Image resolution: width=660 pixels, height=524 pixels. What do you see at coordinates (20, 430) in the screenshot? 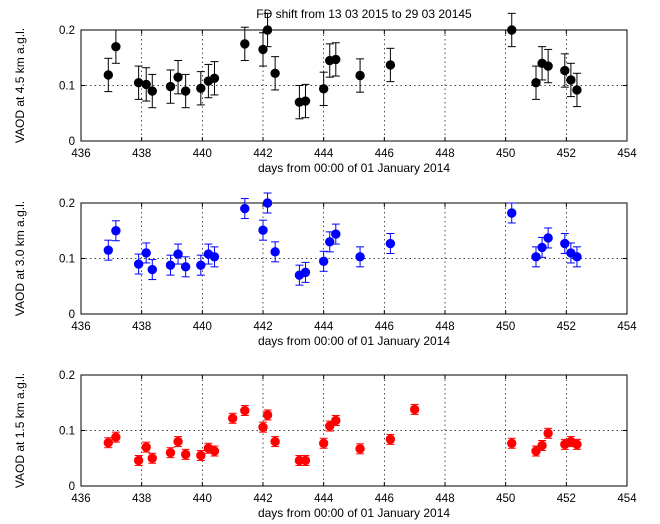
I see `y-axis-label: VAOD at 1.5 km a.g.l.` at bounding box center [20, 430].